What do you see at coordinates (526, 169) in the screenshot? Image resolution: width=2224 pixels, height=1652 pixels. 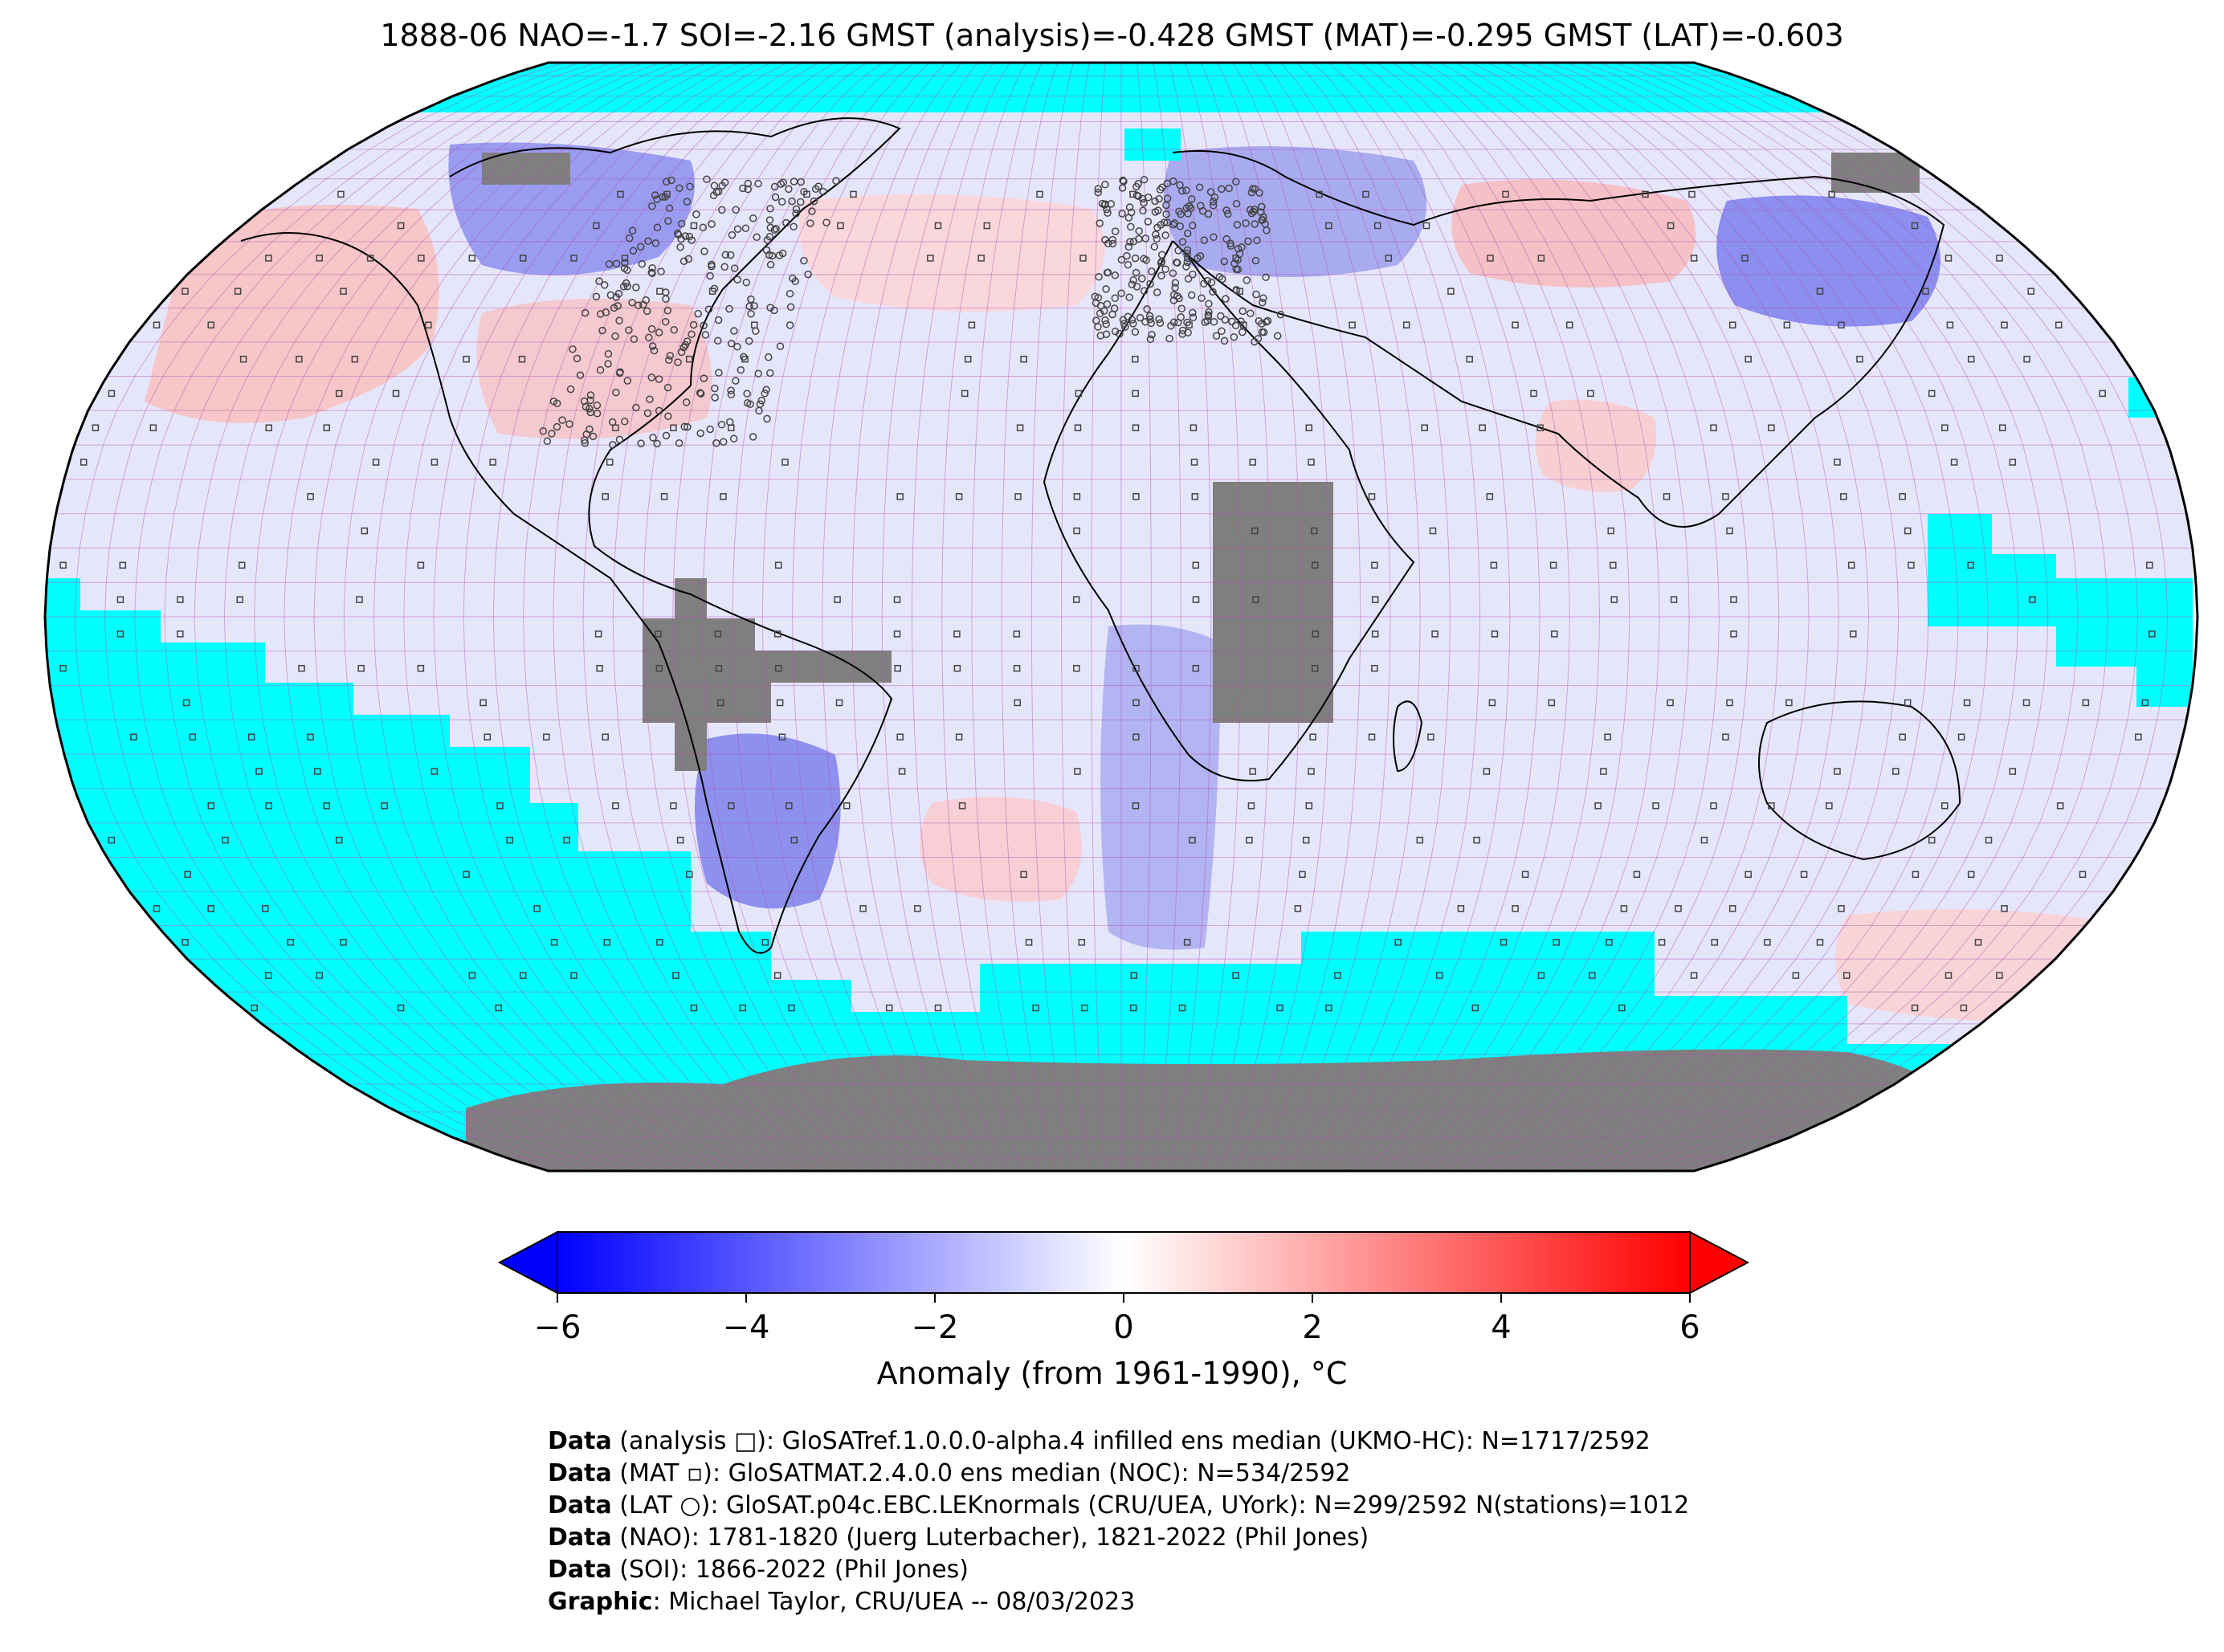 I see `canada-no-data` at bounding box center [526, 169].